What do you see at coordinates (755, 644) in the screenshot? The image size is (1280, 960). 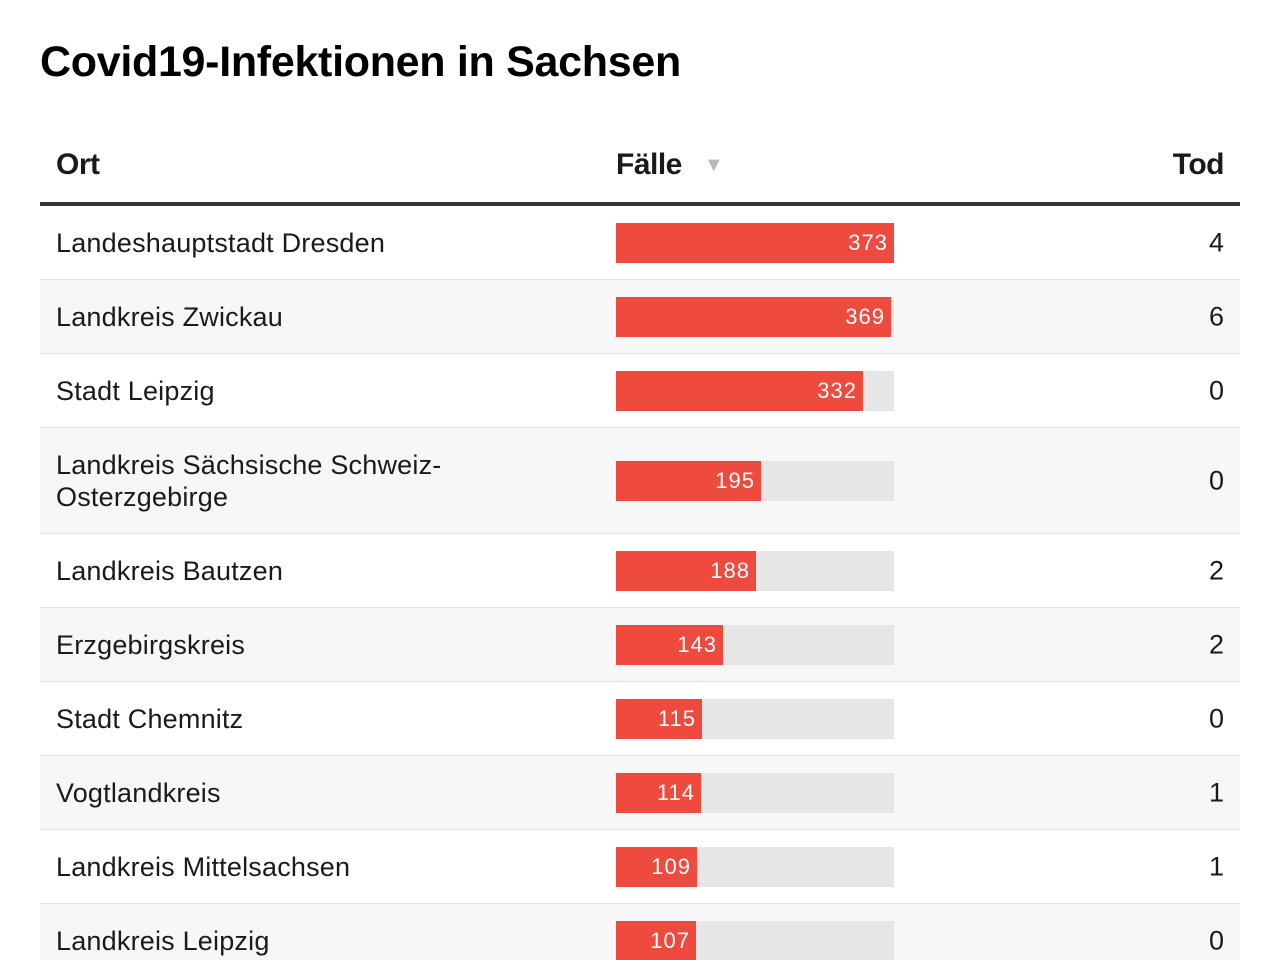 I see `bar-track: 143` at bounding box center [755, 644].